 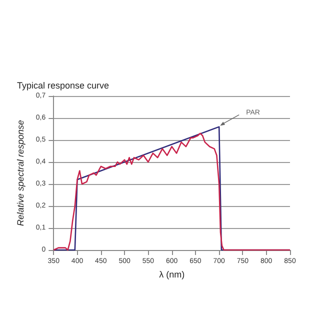 I want to click on x-axis-title: λ (nm), so click(x=172, y=274).